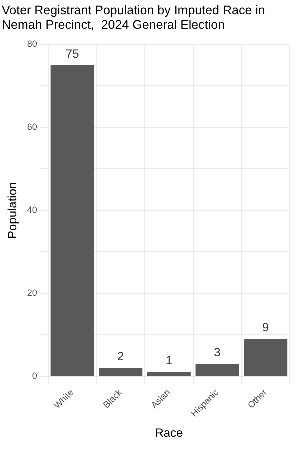 This screenshot has height=450, width=300. What do you see at coordinates (32, 127) in the screenshot?
I see `y-tick-label: 60` at bounding box center [32, 127].